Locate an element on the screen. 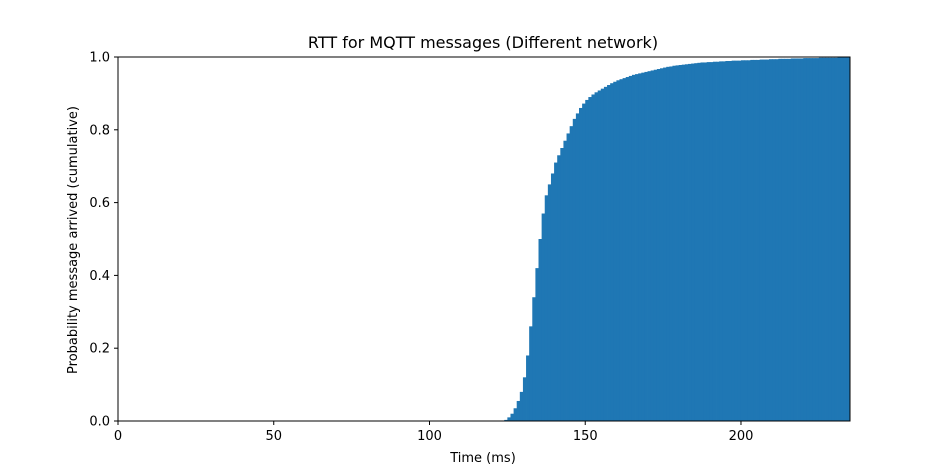 This screenshot has height=473, width=944. y-axis: 0.0 0.2 0.4 0.6 0.8 1.0 is located at coordinates (103, 240).